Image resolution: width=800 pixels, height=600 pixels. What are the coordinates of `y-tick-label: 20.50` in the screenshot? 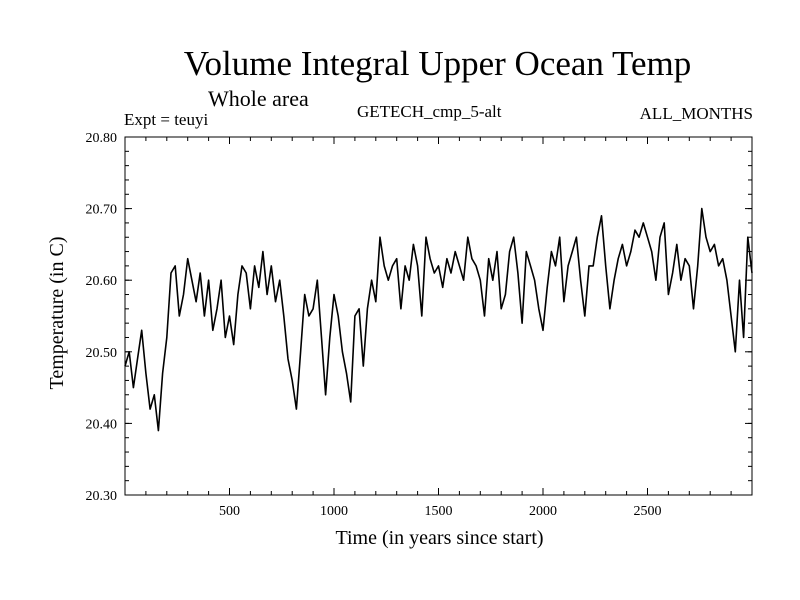 It's located at (102, 353).